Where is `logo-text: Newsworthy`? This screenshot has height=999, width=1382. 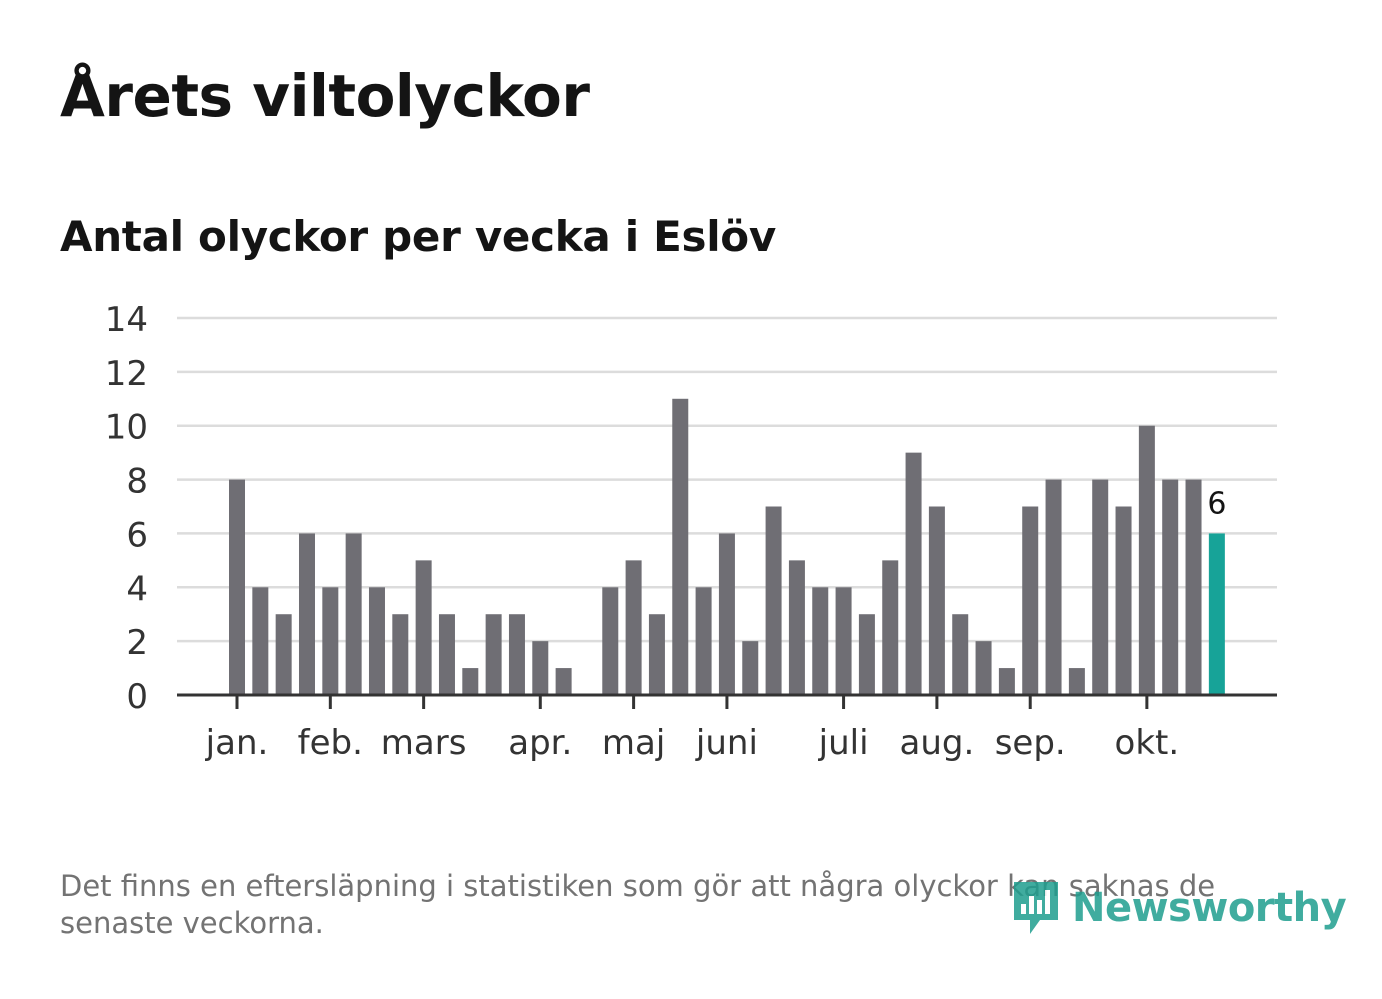 logo-text: Newsworthy is located at coordinates (1209, 908).